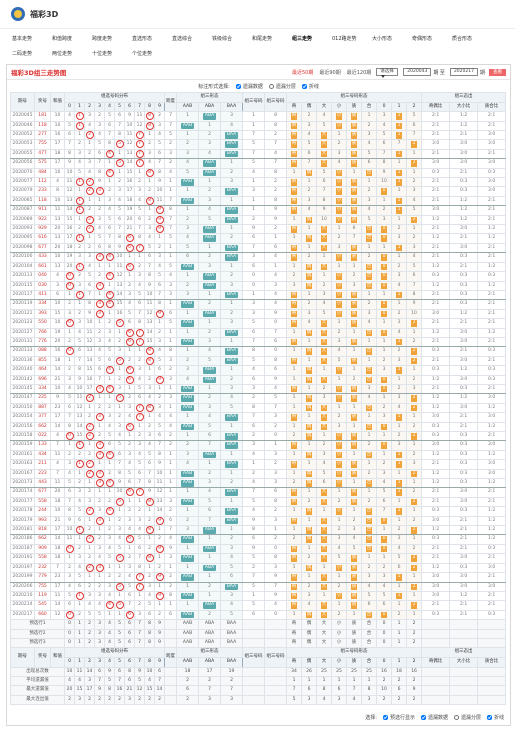 This screenshot has height=729, width=515. Describe the element at coordinates (22, 54) in the screenshot. I see `nav-link: 二码走势` at that location.